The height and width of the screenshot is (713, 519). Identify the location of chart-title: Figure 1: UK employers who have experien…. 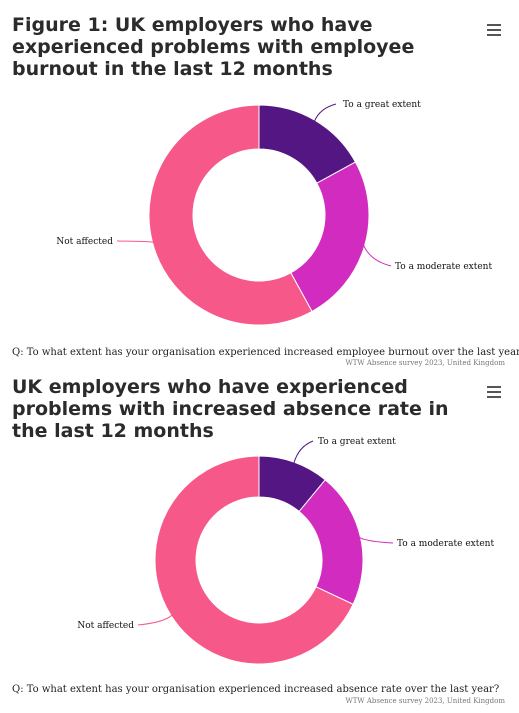
(213, 47).